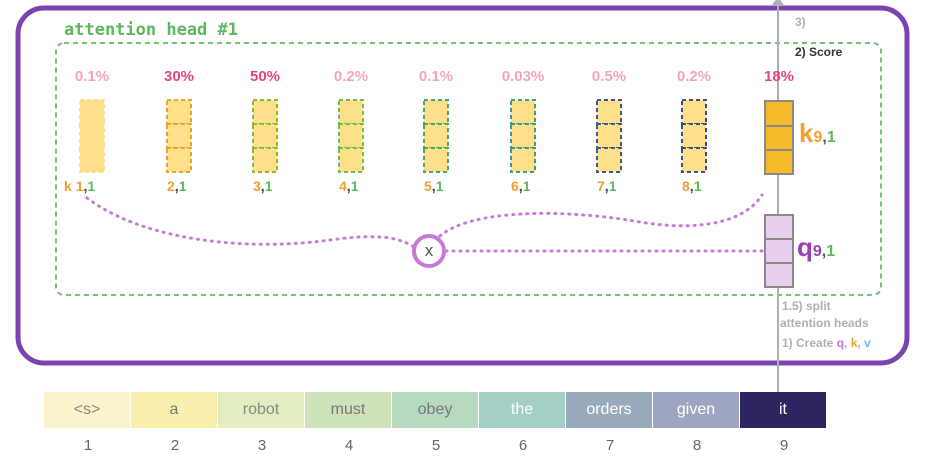 The width and height of the screenshot is (929, 473). What do you see at coordinates (174, 410) in the screenshot?
I see `token-2: a` at bounding box center [174, 410].